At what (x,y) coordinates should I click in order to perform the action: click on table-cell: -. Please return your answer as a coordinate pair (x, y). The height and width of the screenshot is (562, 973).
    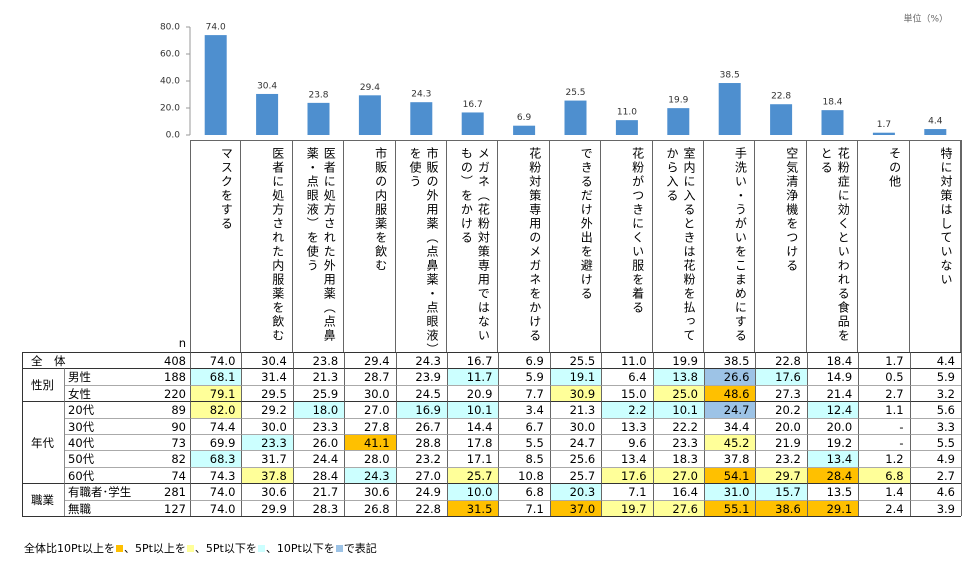
    Looking at the image, I should click on (884, 442).